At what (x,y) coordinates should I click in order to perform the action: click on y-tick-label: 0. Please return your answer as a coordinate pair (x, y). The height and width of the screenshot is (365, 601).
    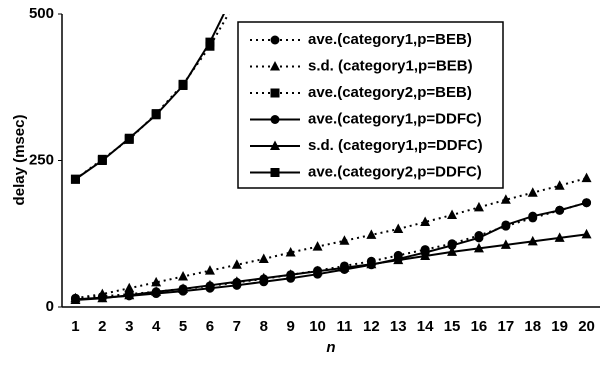
    Looking at the image, I should click on (50, 306).